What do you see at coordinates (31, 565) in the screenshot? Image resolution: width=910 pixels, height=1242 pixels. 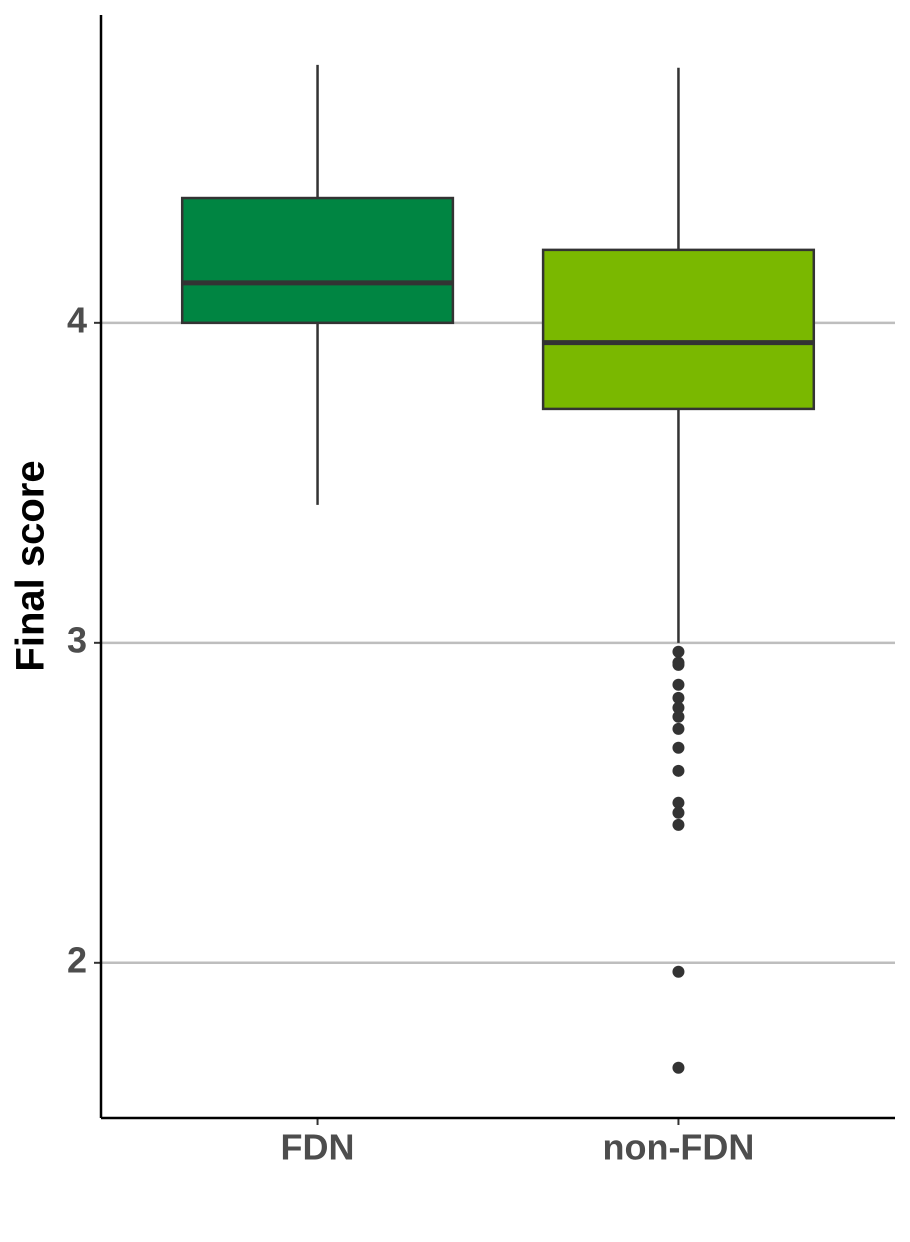 I see `y-axis-label: Final score` at bounding box center [31, 565].